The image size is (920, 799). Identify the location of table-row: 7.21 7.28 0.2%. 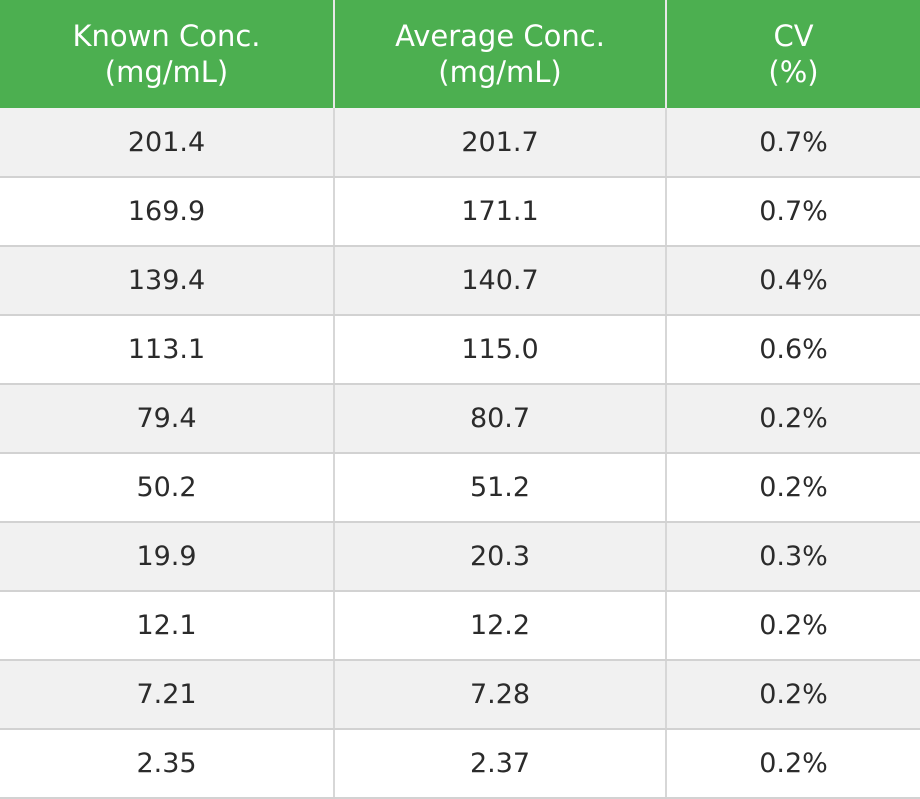
(460, 695).